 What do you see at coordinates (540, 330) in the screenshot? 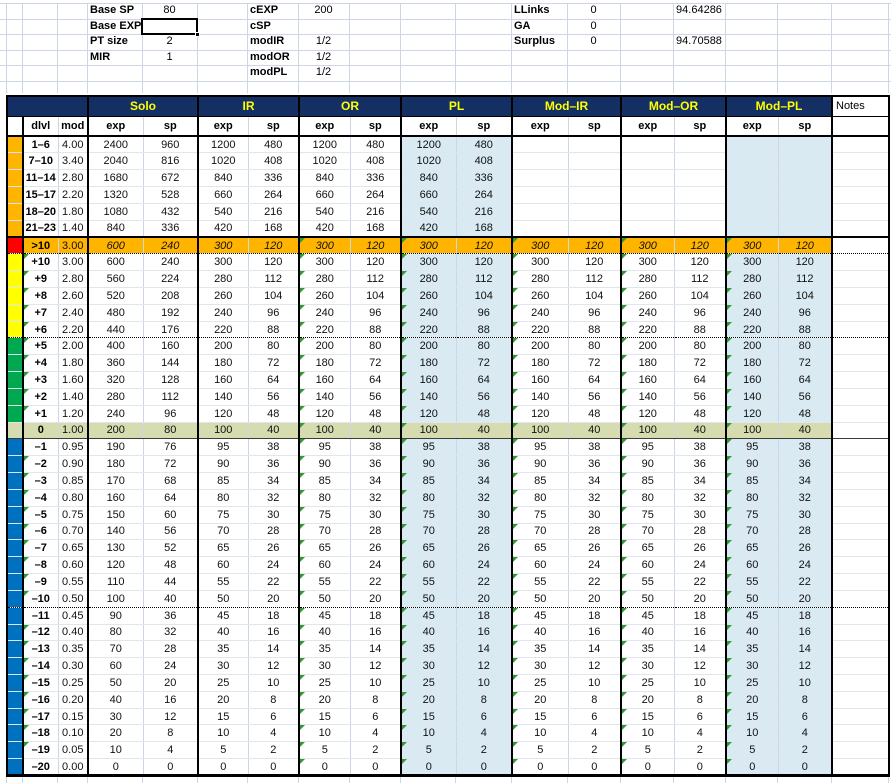
I see `cell-mod_ir_exp-11: 220` at bounding box center [540, 330].